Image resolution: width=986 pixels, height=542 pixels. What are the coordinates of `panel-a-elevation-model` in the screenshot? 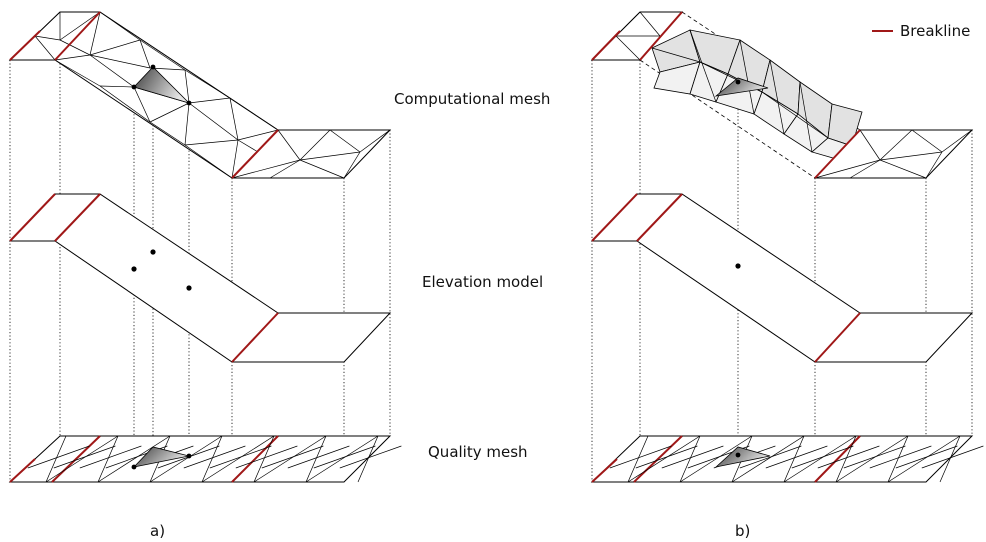 It's located at (200, 278).